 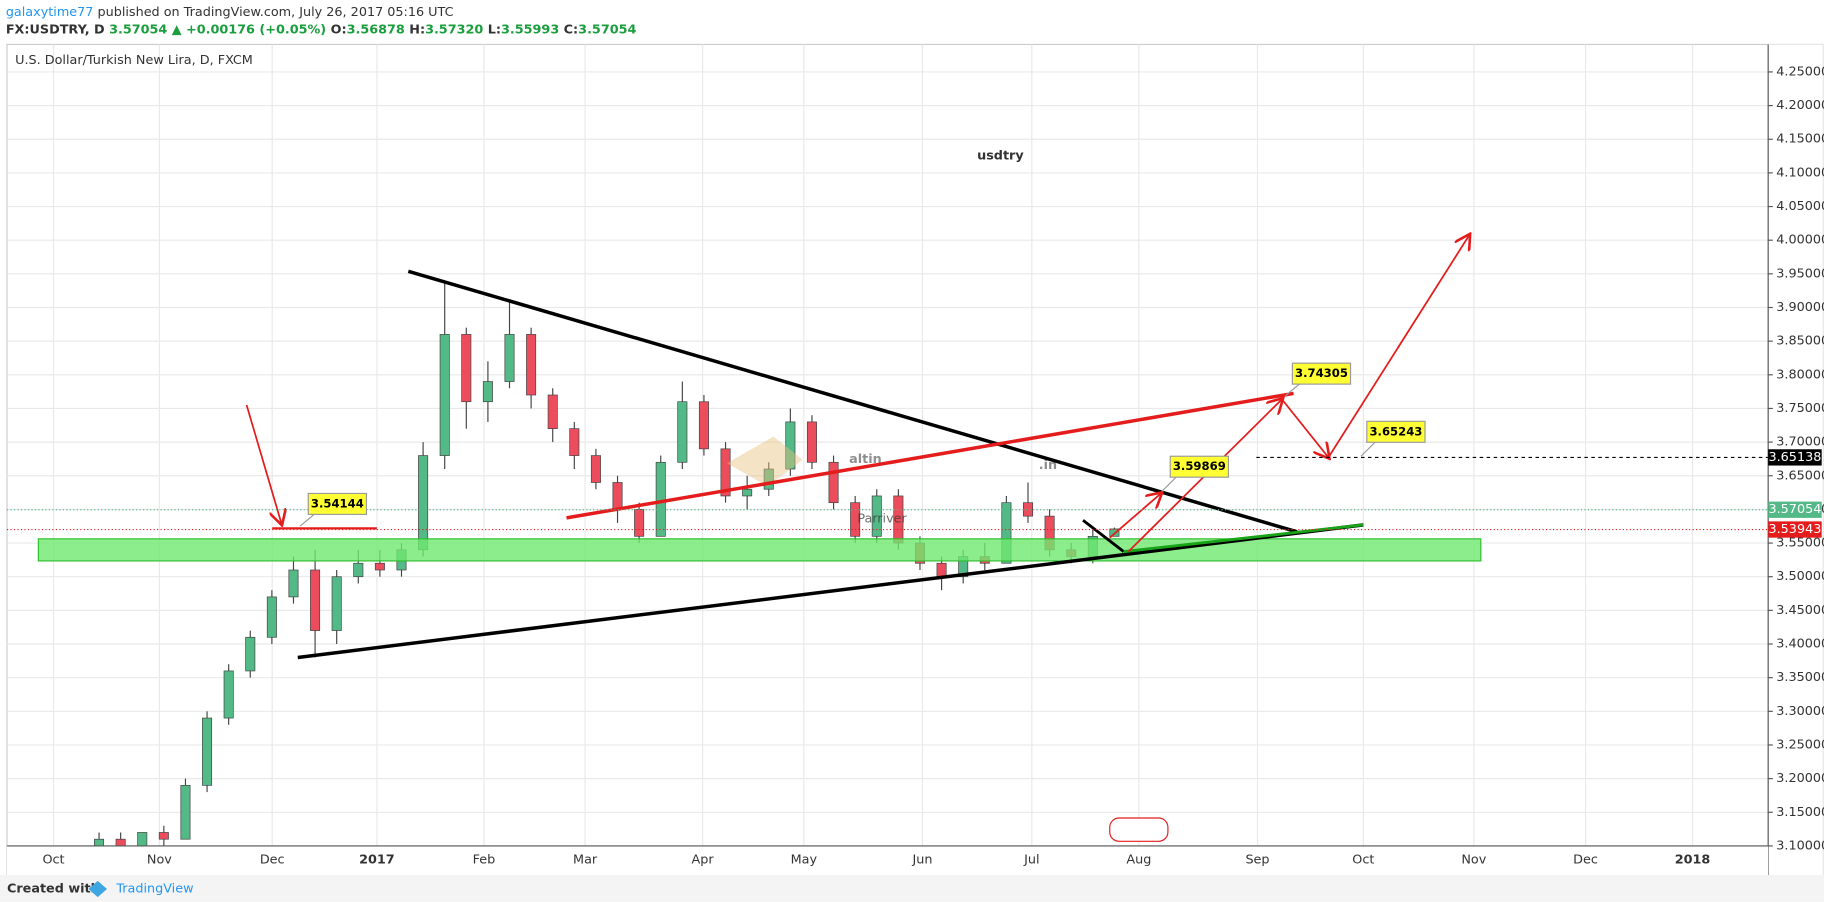 What do you see at coordinates (376, 29) in the screenshot?
I see `o-value: 3.56878` at bounding box center [376, 29].